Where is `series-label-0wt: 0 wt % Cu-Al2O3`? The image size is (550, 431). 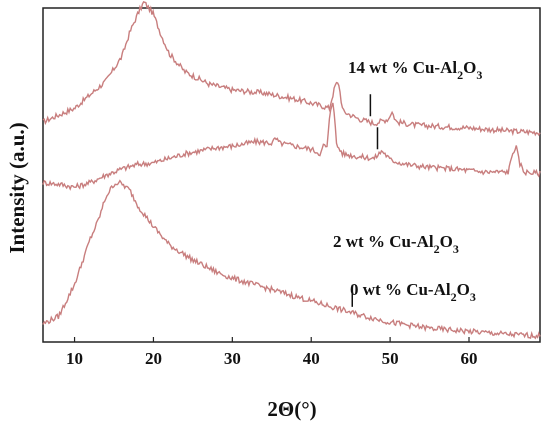
series-label-0wt: 0 wt % Cu-Al2O3 is located at coordinates (413, 292).